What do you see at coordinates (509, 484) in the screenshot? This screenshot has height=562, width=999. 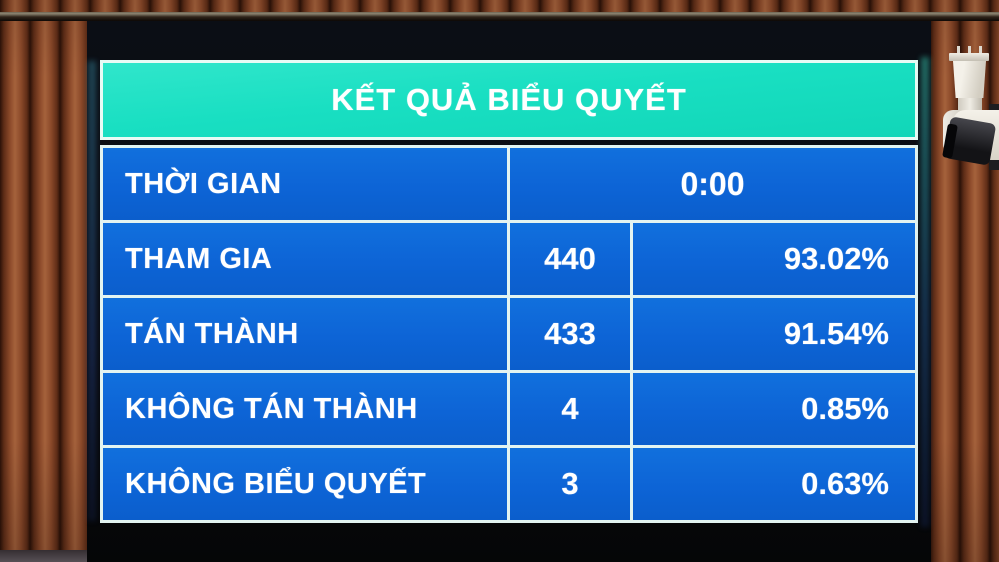 I see `table-row-abstain: KHÔNG BIỂU QUYẾT 3 0.63%` at bounding box center [509, 484].